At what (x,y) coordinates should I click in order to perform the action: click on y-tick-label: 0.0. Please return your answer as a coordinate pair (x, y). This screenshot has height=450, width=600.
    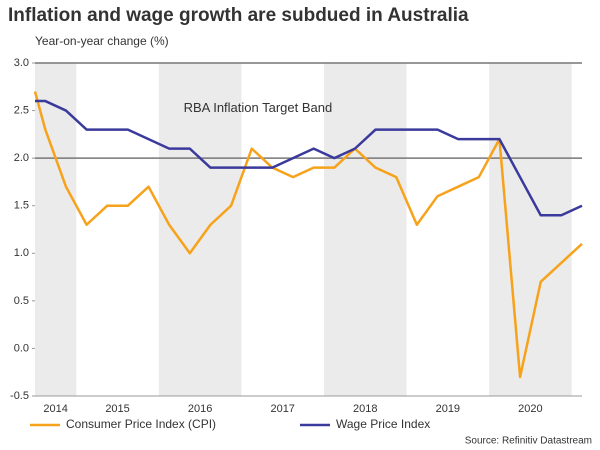
    Looking at the image, I should click on (21, 348).